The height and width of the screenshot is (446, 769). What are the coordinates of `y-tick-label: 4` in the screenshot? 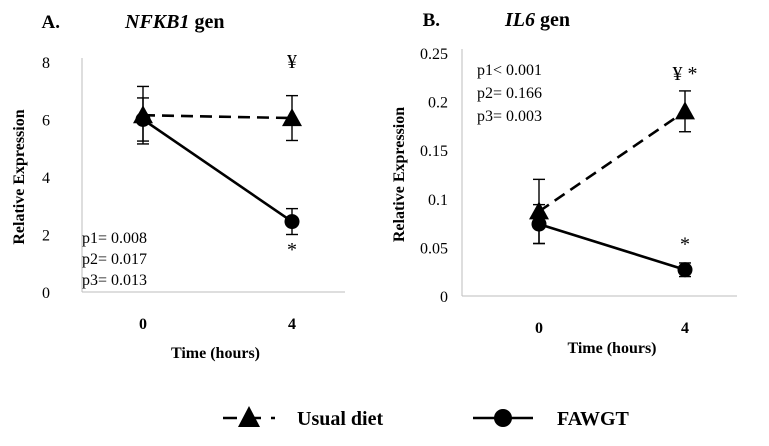 It's located at (46, 178).